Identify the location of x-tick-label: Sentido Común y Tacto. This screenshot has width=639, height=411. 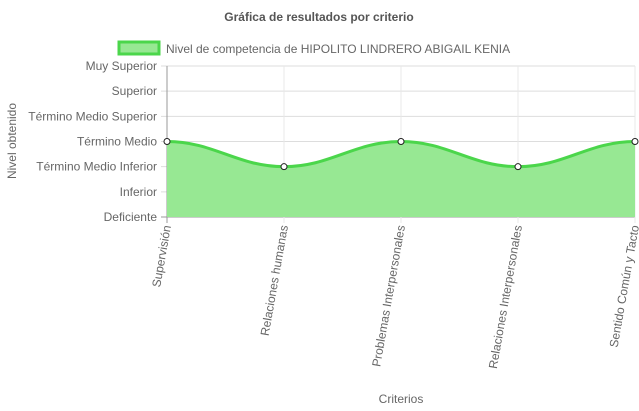
(623, 286).